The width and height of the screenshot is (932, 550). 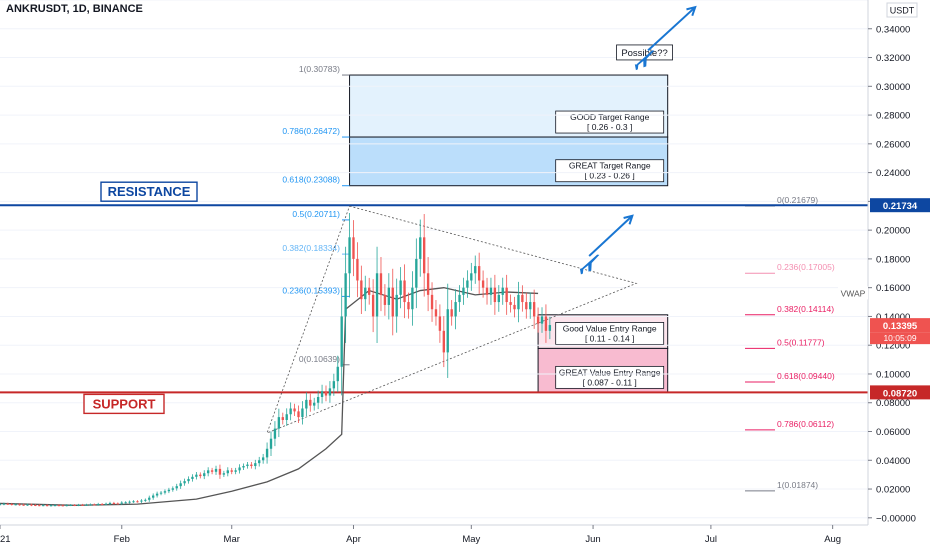 I want to click on good-target-range-label-box, so click(x=610, y=122).